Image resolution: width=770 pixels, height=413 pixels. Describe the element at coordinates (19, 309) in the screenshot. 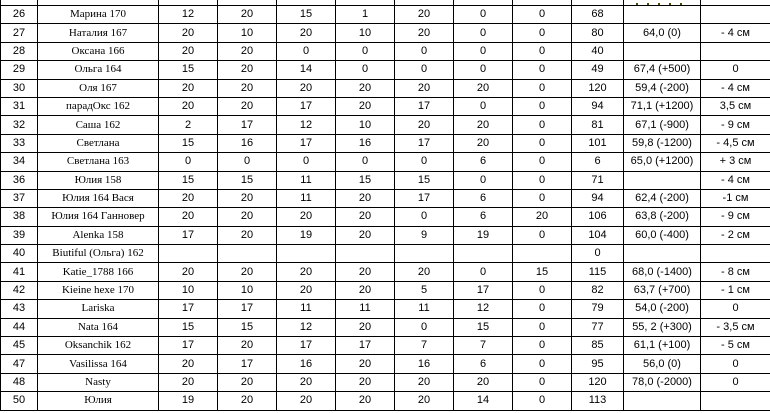

I see `row-number-cell: 43` at that location.